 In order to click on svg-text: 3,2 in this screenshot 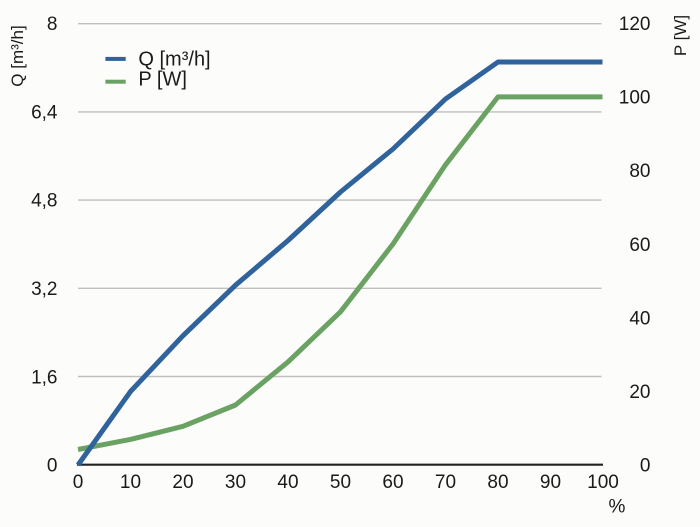, I will do `click(44, 289)`.